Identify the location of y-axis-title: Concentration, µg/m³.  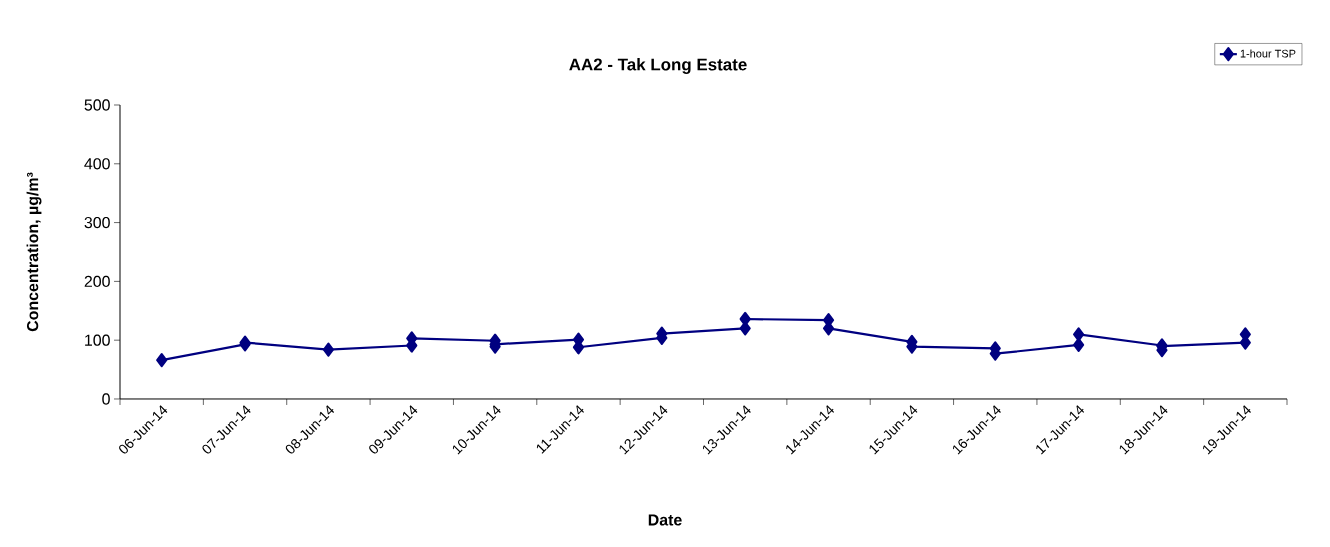
(34, 252).